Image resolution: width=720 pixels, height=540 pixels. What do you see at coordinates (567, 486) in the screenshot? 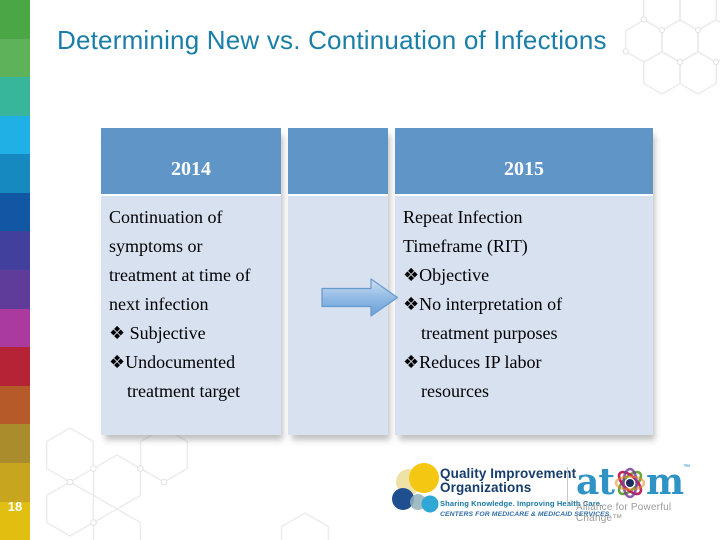
I see `footer-divider` at bounding box center [567, 486].